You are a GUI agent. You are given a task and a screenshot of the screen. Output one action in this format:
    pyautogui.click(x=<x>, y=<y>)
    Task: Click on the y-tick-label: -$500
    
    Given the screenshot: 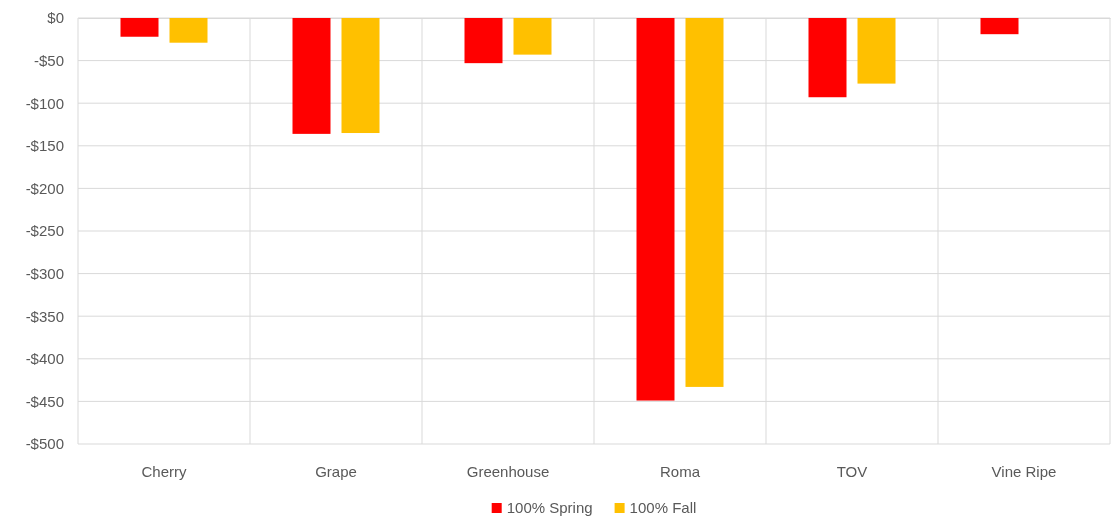 What is the action you would take?
    pyautogui.click(x=44, y=444)
    